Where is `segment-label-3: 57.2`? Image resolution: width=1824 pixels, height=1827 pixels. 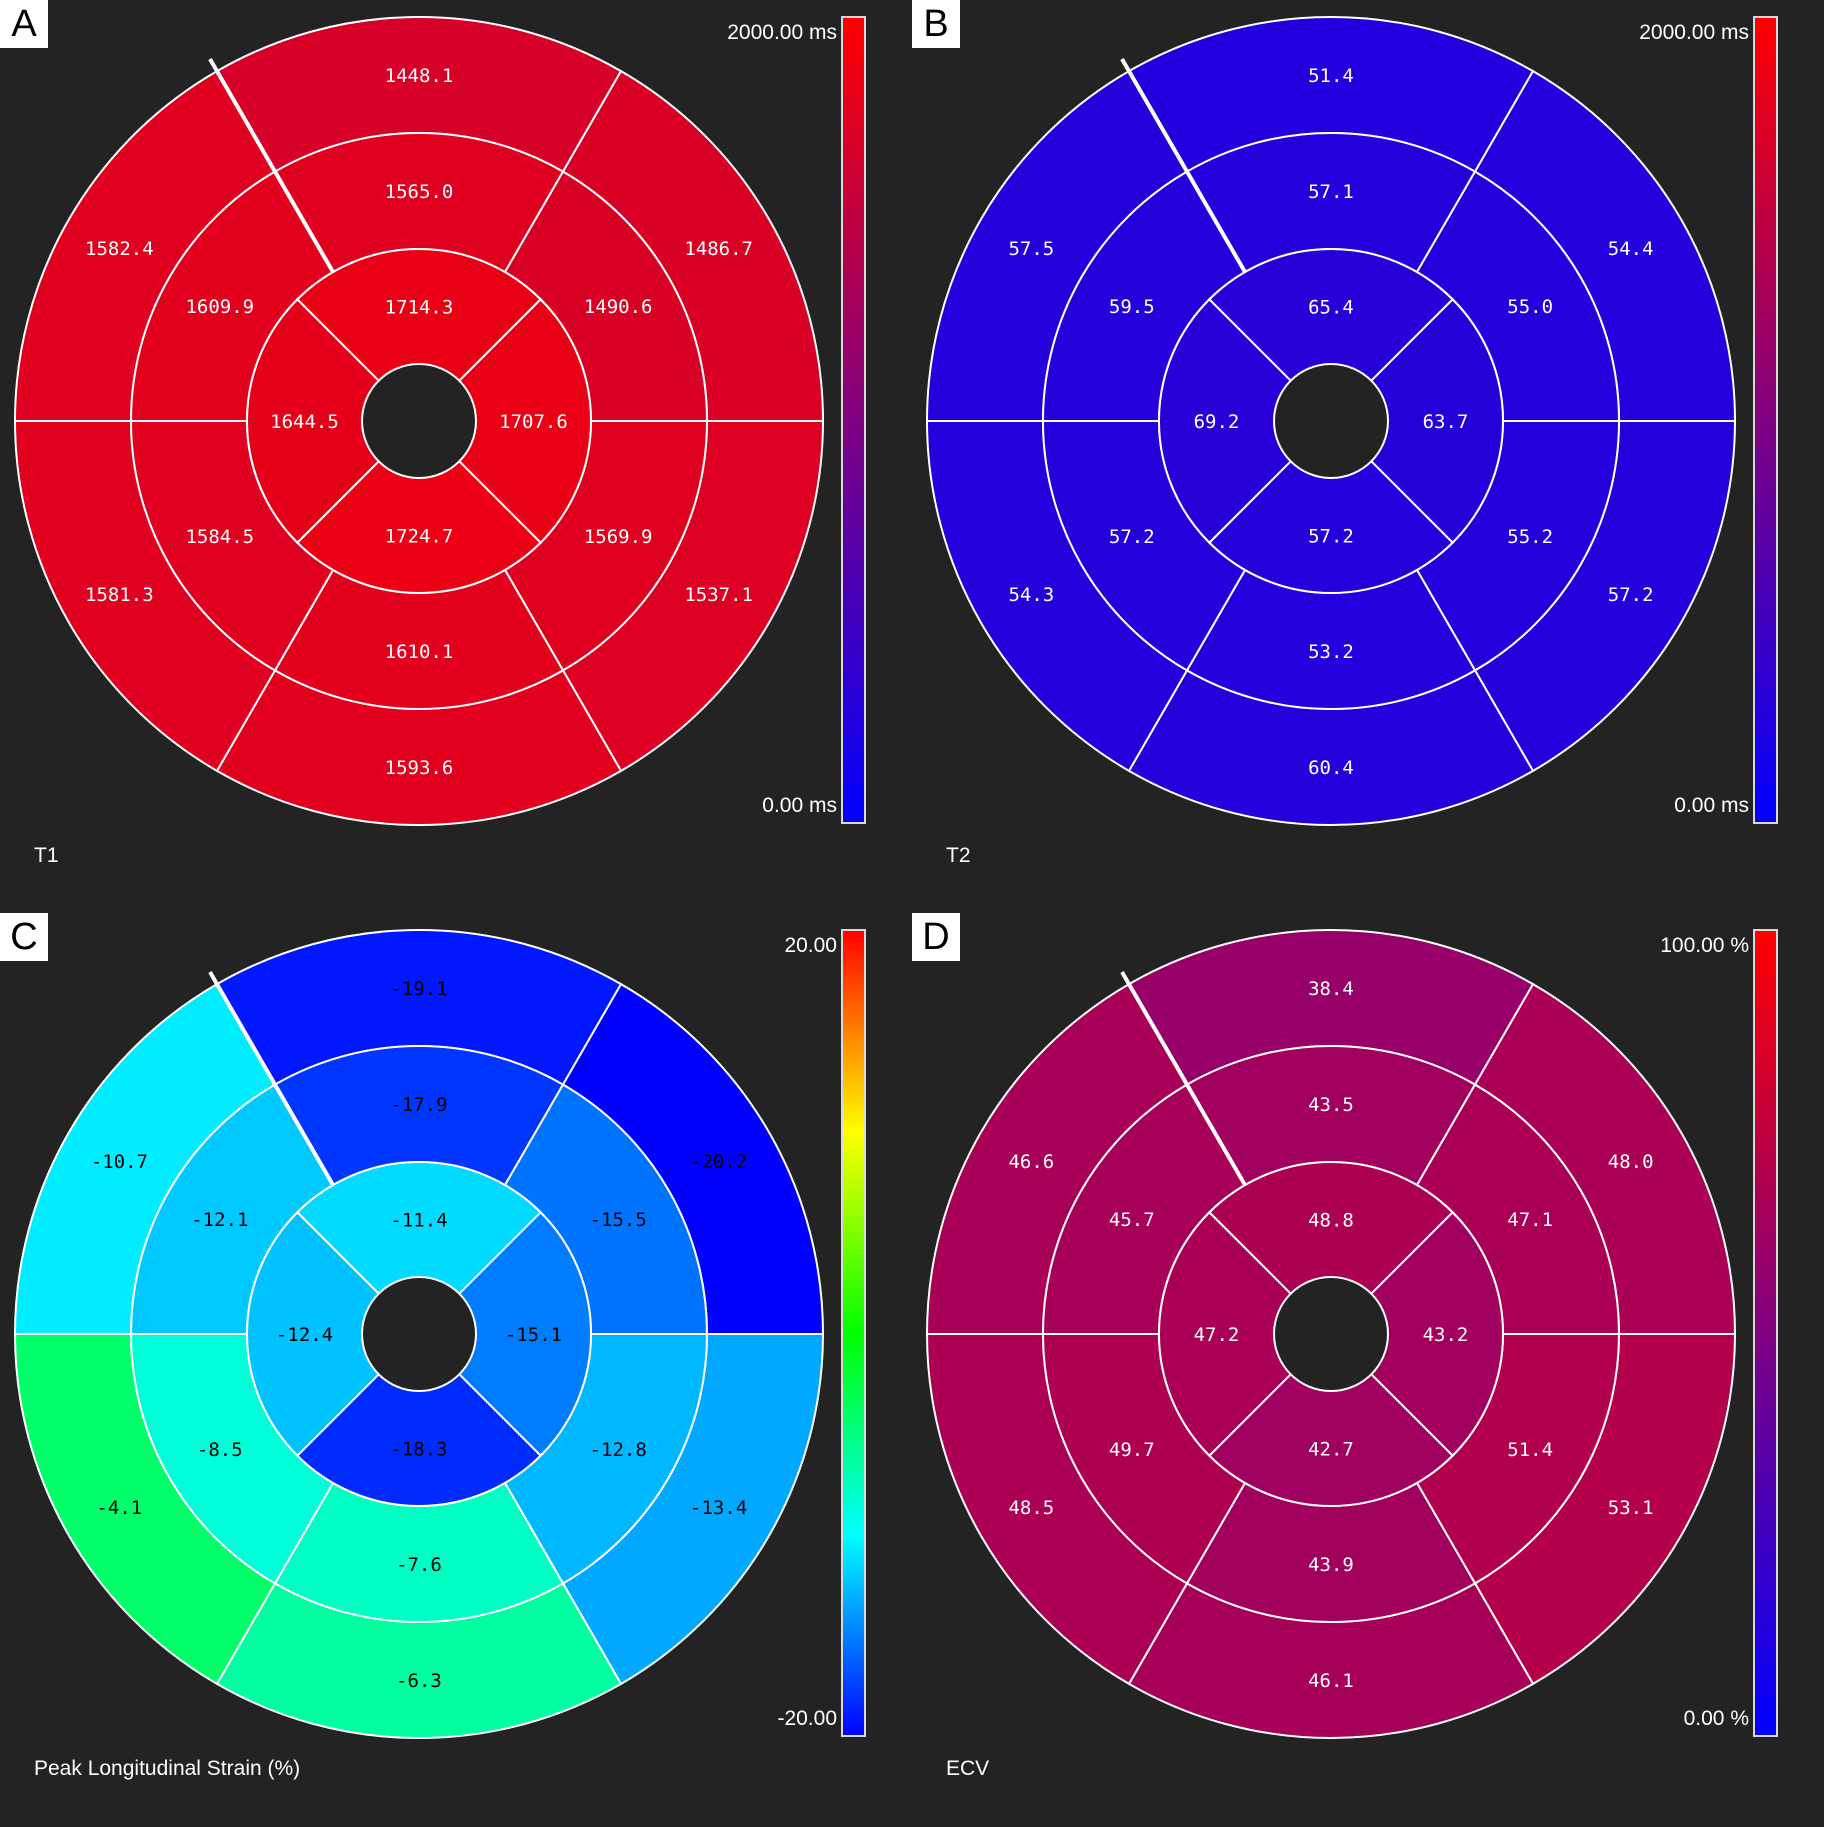 segment-label-3: 57.2 is located at coordinates (1631, 595).